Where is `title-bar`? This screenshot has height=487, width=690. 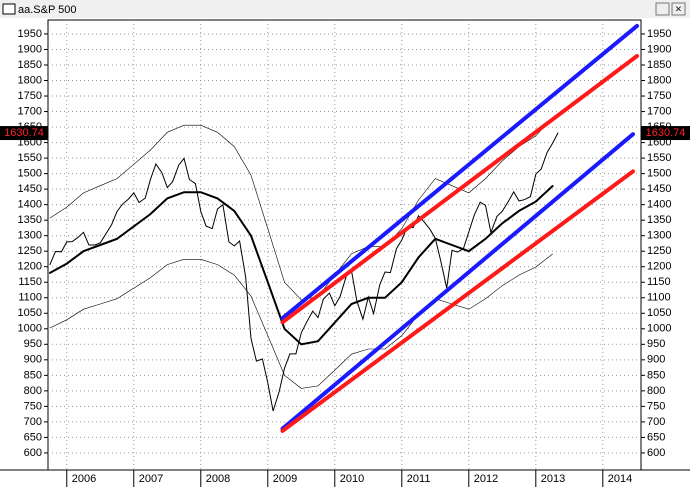
title-bar is located at coordinates (345, 9).